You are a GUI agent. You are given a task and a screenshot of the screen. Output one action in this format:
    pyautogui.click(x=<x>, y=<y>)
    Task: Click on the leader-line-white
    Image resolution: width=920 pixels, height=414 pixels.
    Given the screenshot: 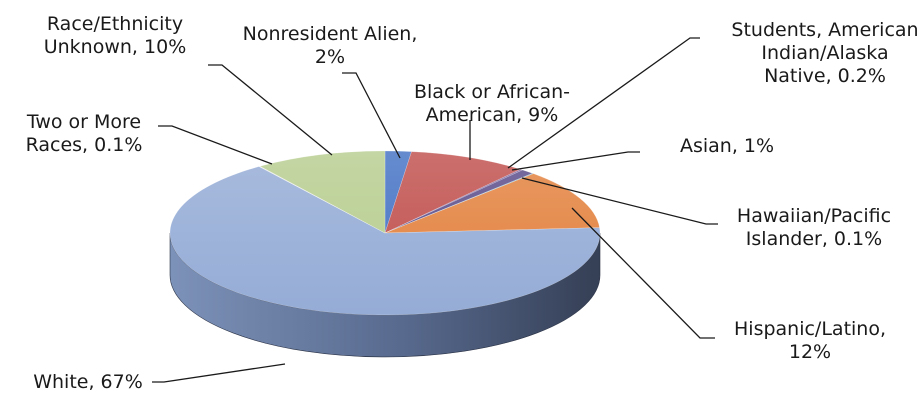 What is the action you would take?
    pyautogui.click(x=219, y=373)
    